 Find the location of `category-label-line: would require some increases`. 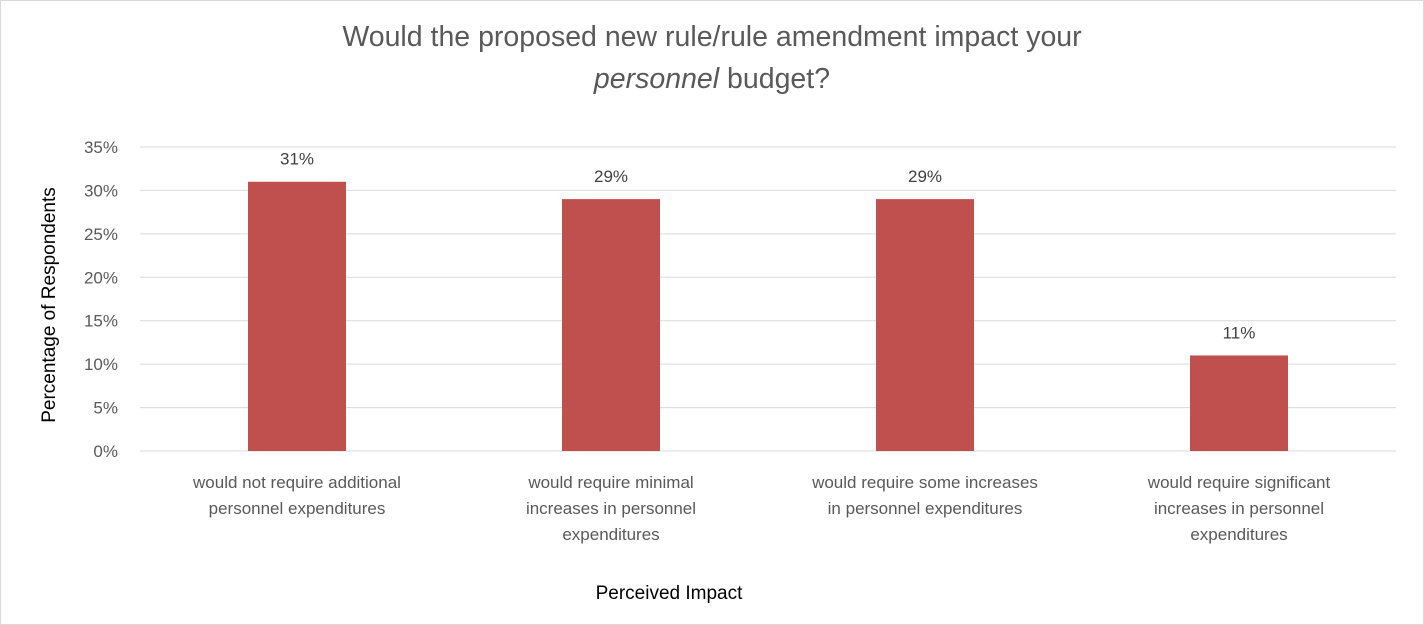

category-label-line: would require some increases is located at coordinates (924, 482).